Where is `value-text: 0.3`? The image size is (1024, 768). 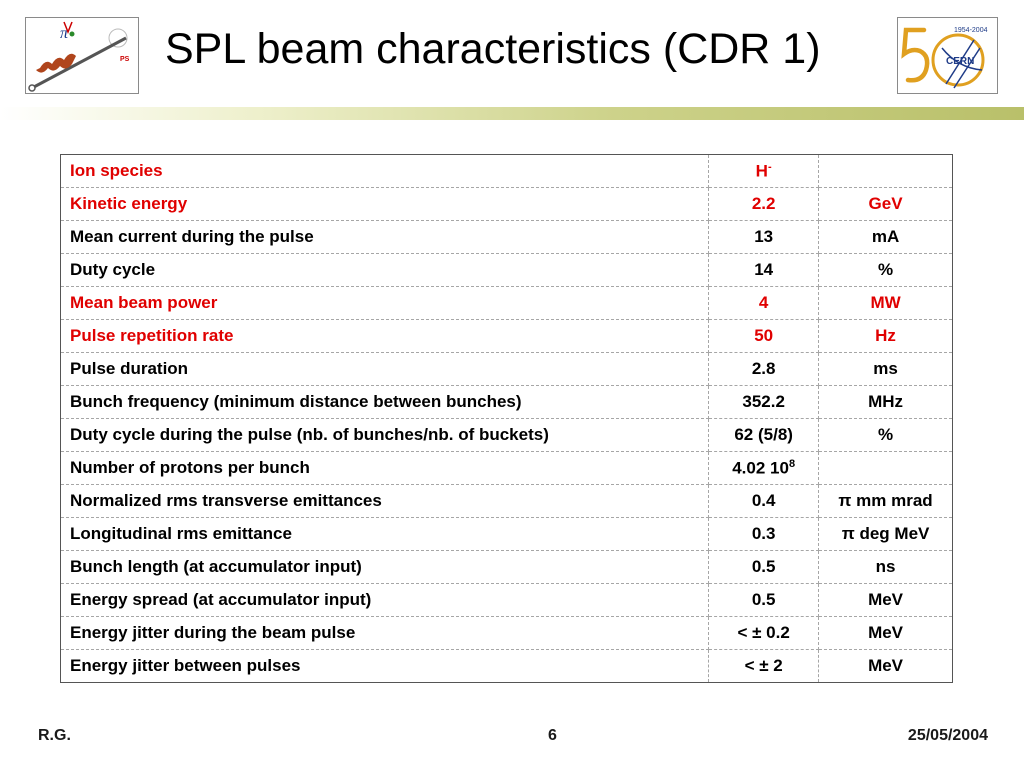
value-text: 0.3 is located at coordinates (763, 533).